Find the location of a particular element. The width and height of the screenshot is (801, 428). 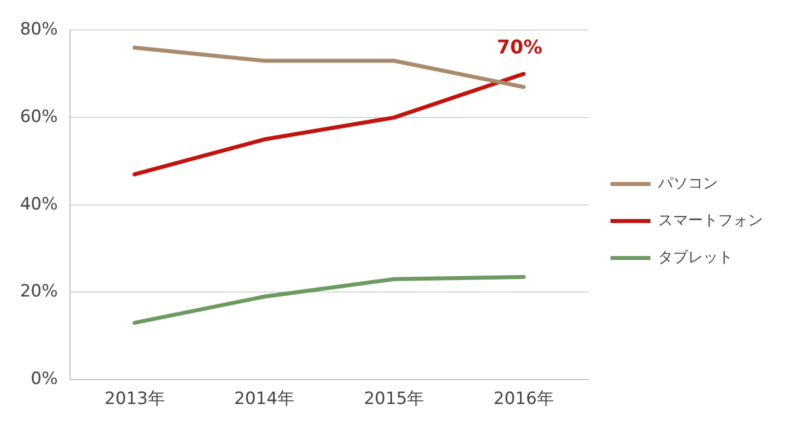

y-tick-label: 60% is located at coordinates (39, 116).